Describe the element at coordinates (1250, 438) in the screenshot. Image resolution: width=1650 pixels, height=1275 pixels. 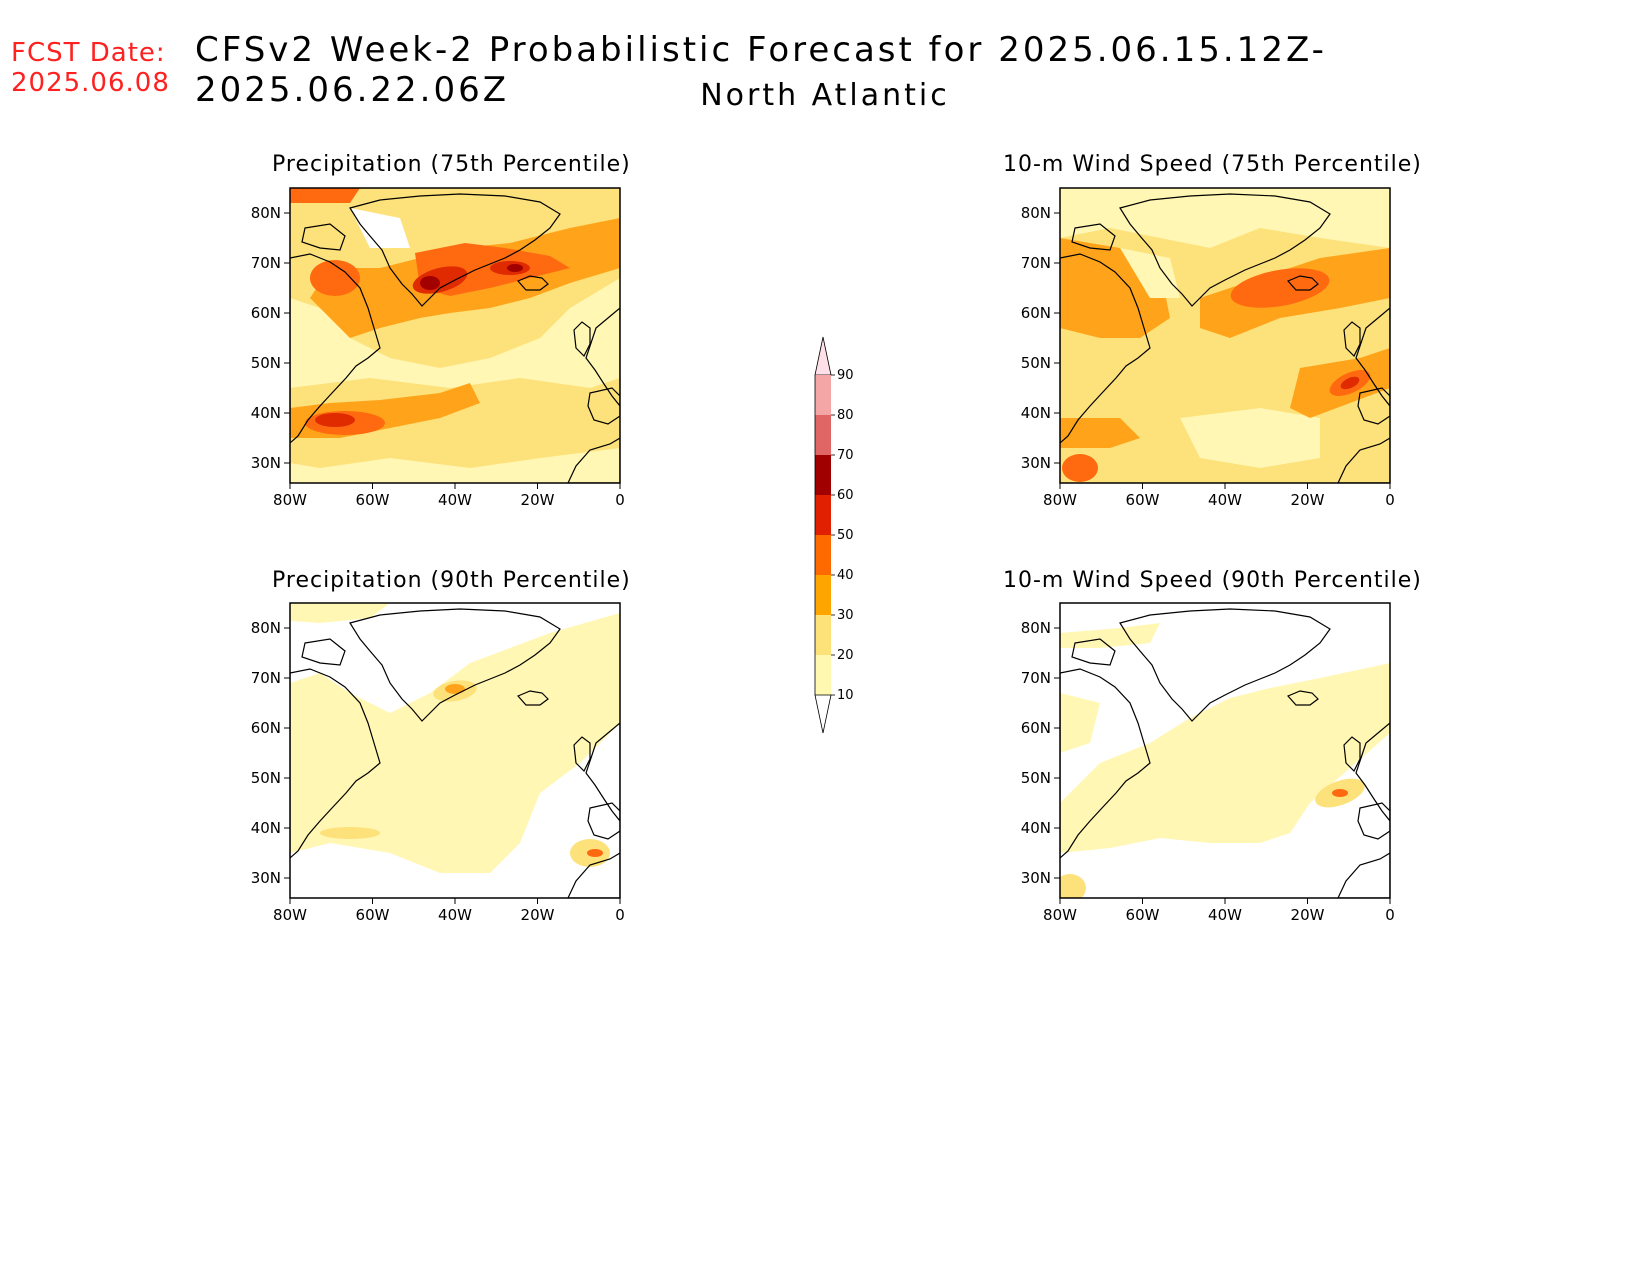
I see `field-c10-south` at that location.